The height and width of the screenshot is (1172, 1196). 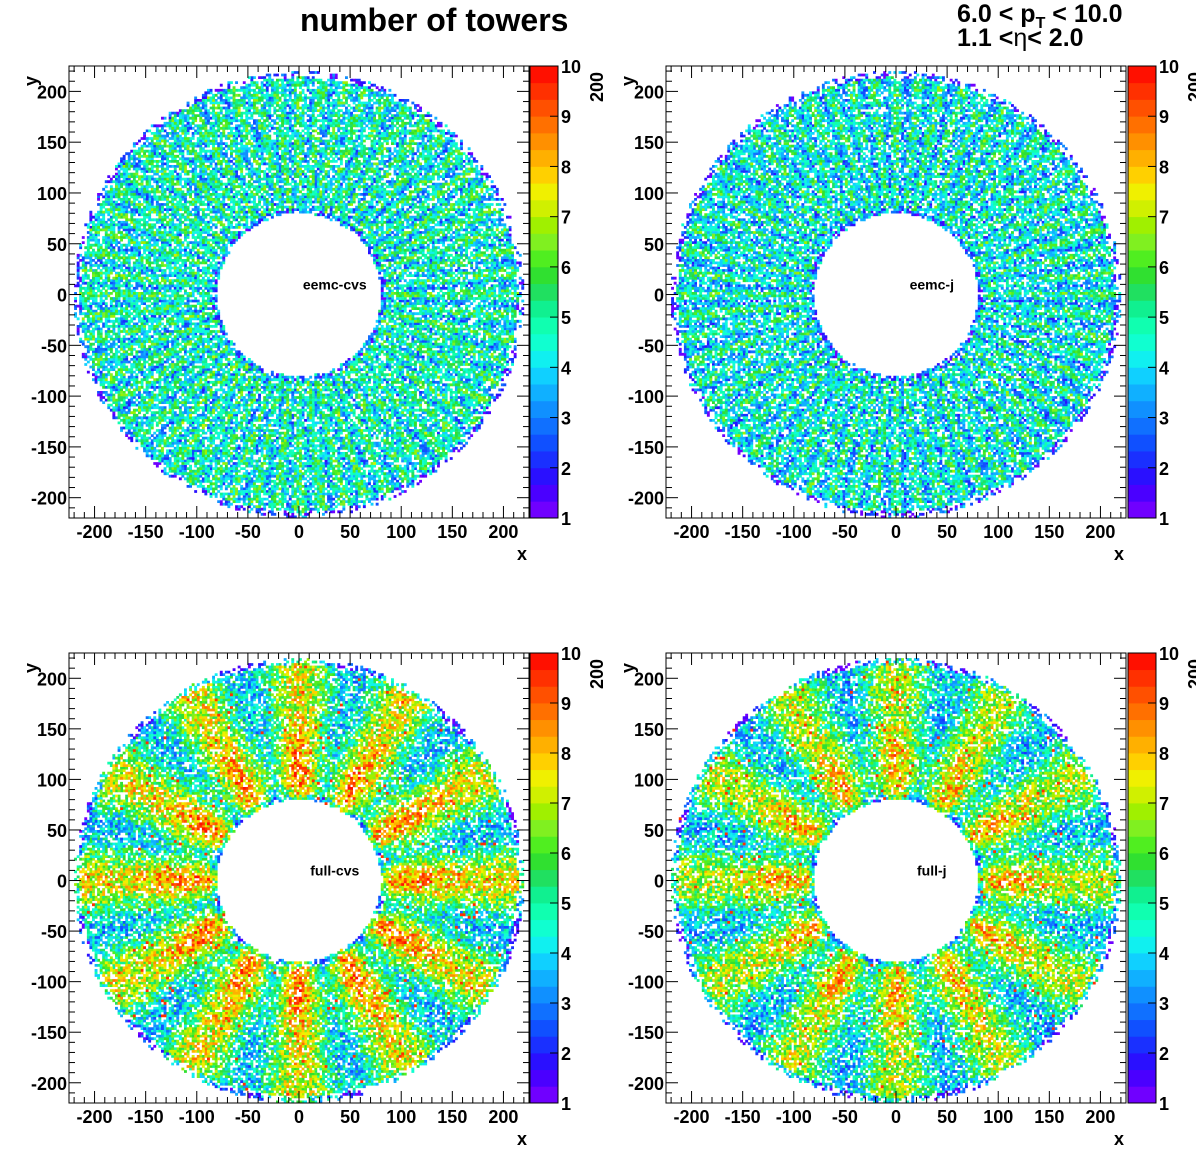 I want to click on y-axis-label: y, so click(x=31, y=81).